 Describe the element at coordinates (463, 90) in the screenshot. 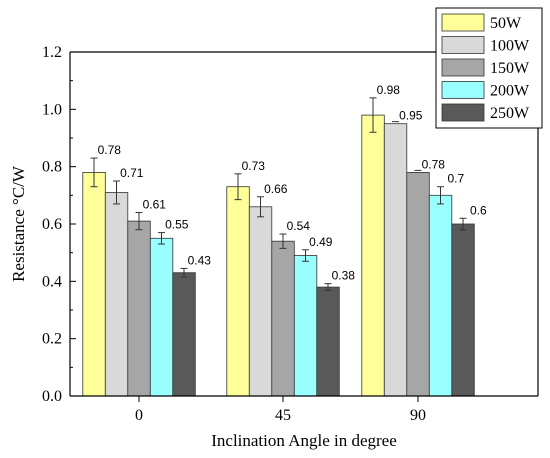

I see `legend-swatch-200W` at that location.